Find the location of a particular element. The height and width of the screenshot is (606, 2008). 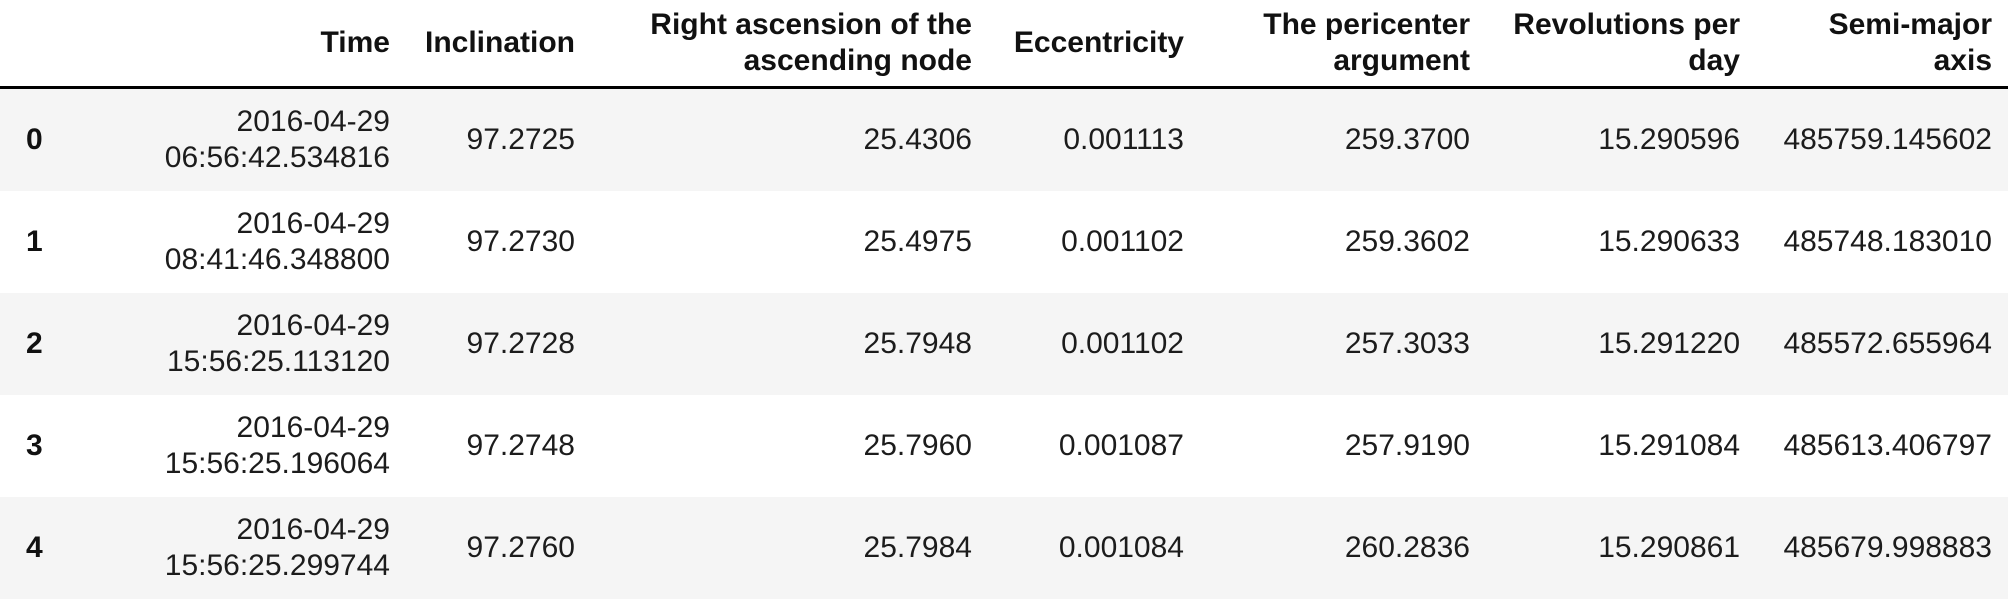

cell-pericenter-argument: 260.2836 is located at coordinates (1407, 547).